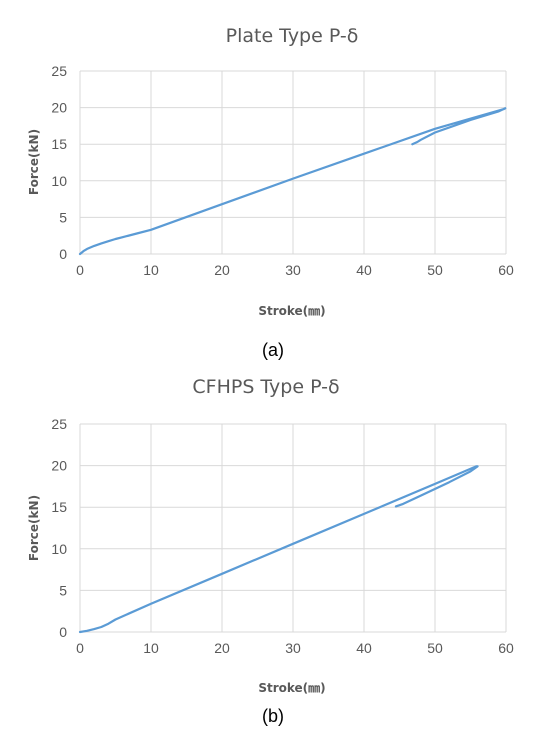 The height and width of the screenshot is (736, 535). Describe the element at coordinates (265, 387) in the screenshot. I see `chart-title: CFHPS Type P-δ` at that location.